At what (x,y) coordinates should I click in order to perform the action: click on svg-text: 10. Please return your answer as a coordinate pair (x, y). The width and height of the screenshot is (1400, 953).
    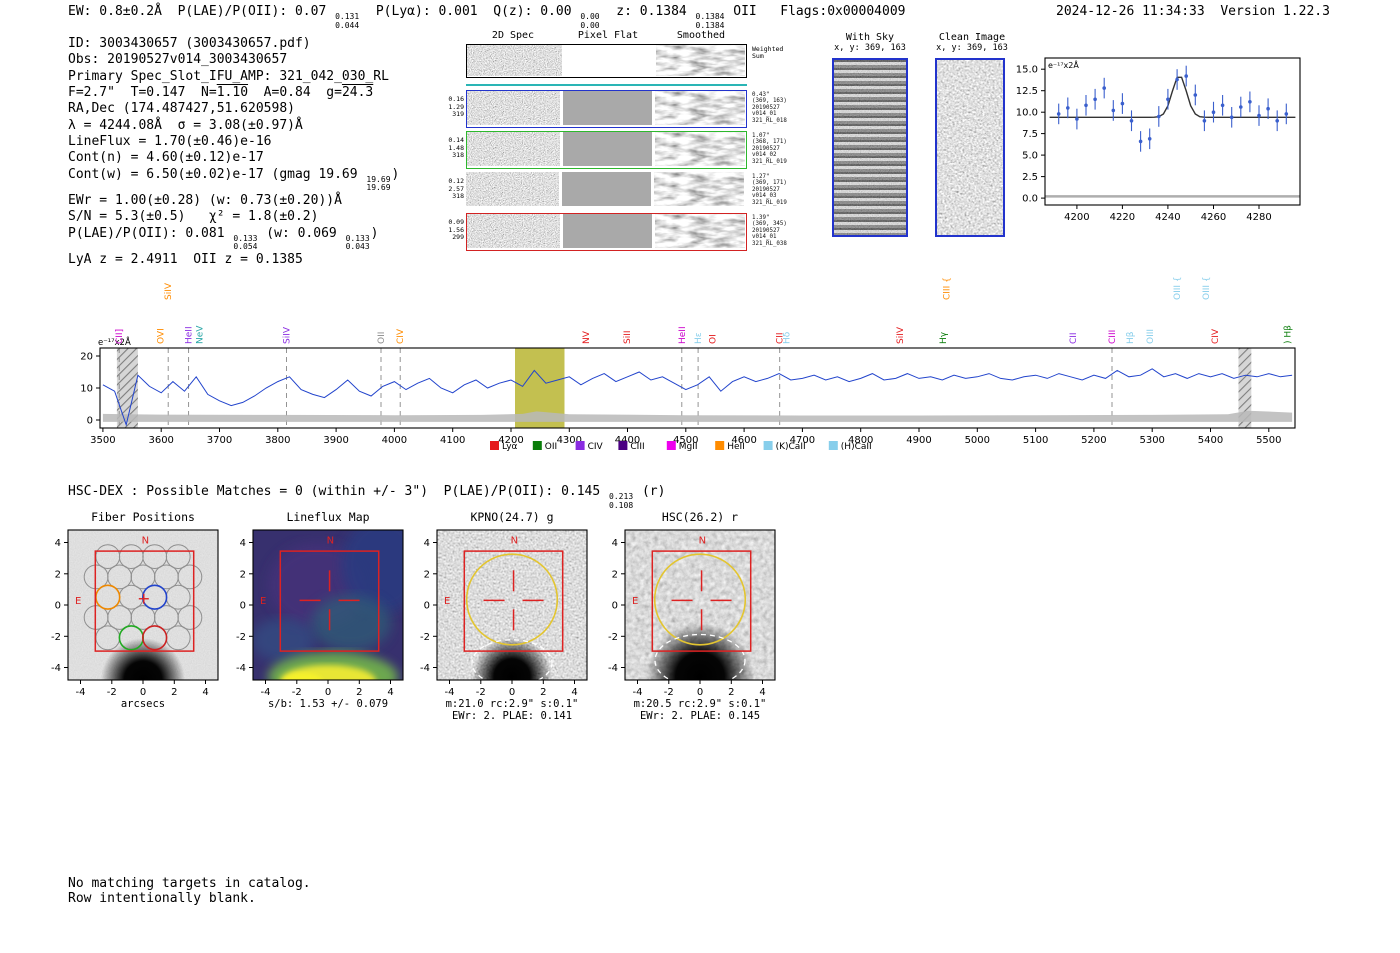
    Looking at the image, I should click on (86, 389).